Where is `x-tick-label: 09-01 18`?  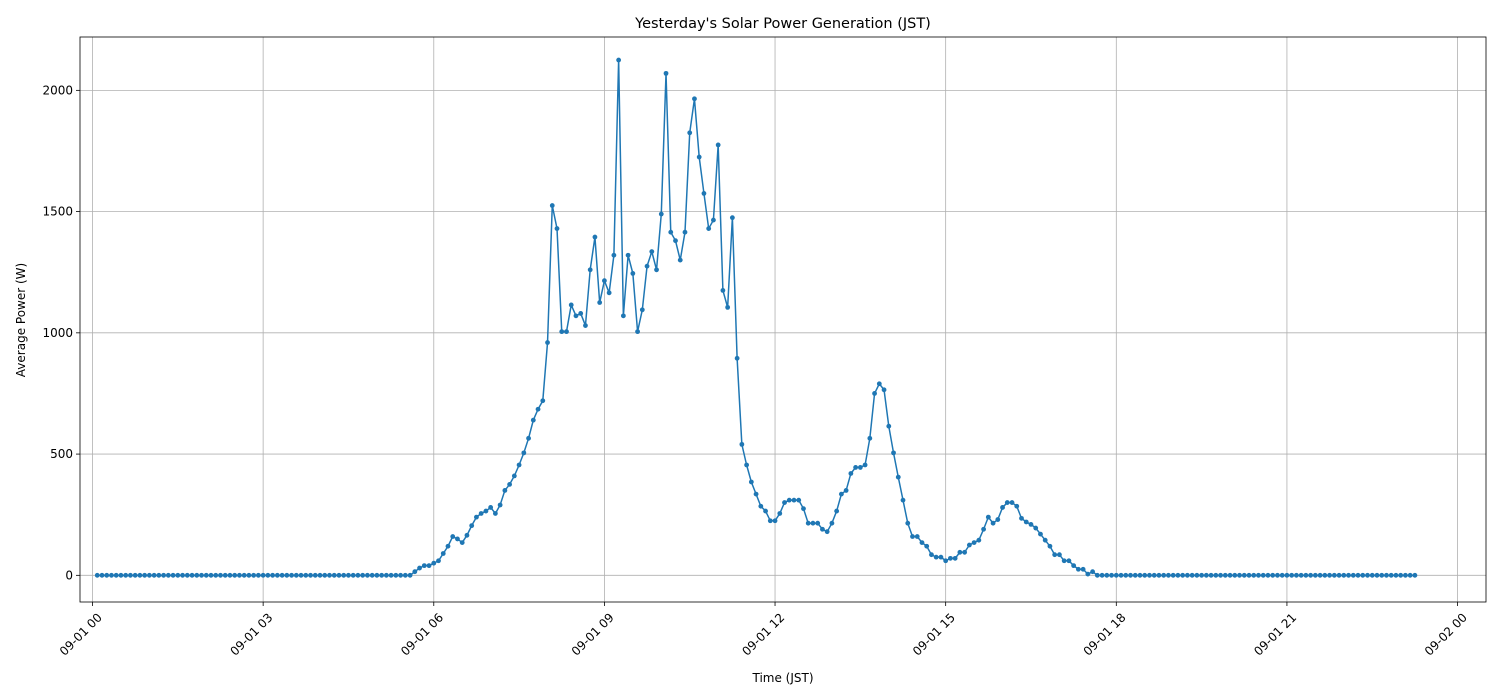 x-tick-label: 09-01 18 is located at coordinates (1105, 634).